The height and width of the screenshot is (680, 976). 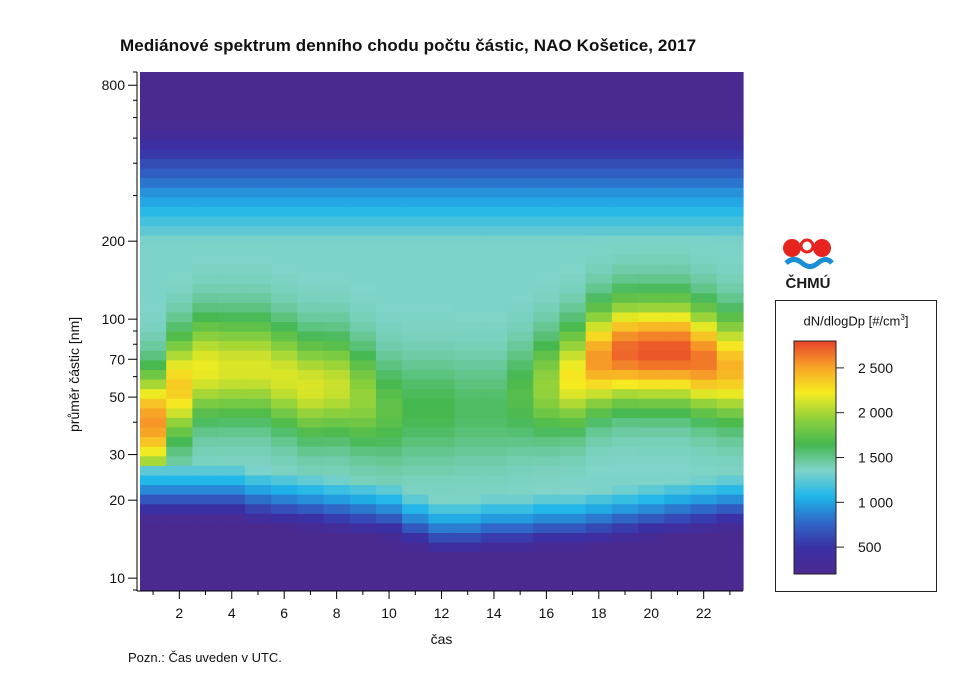 I want to click on legend-title: dN/dlogDp [#/cm3], so click(x=856, y=321).